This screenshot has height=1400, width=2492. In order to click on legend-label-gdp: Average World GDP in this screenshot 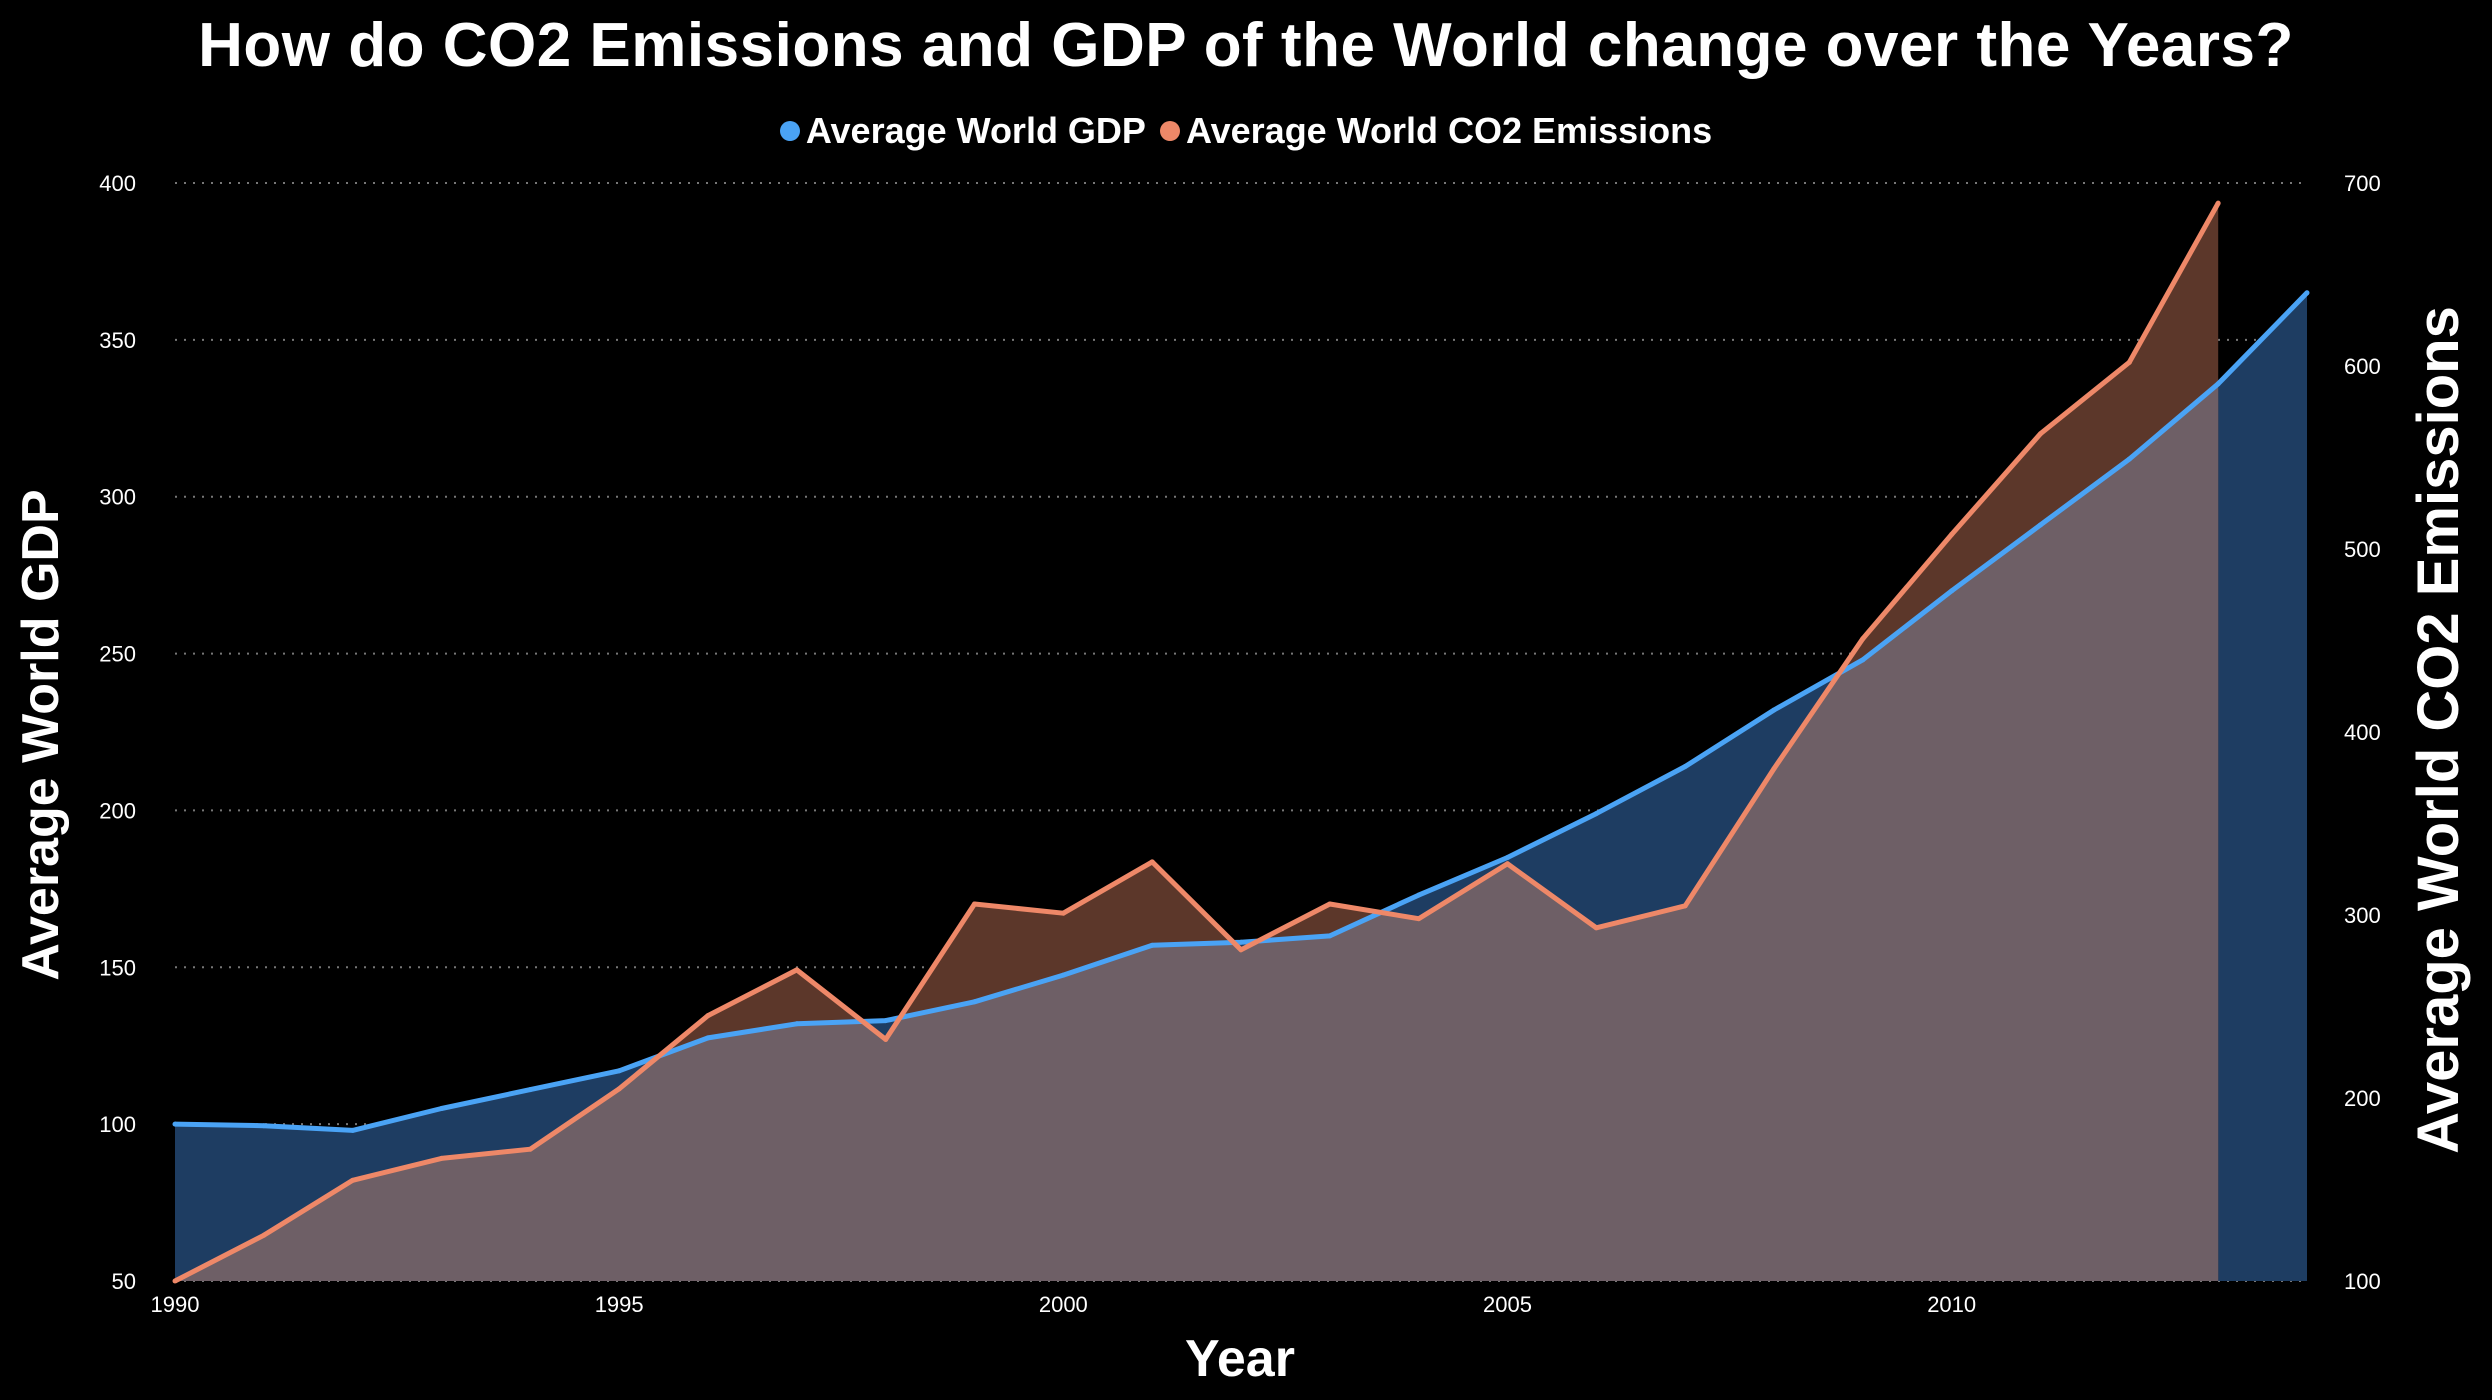, I will do `click(975, 130)`.